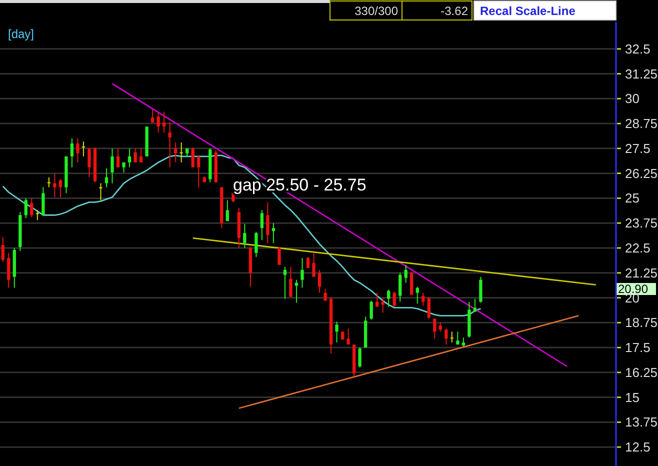 The height and width of the screenshot is (466, 658). Describe the element at coordinates (637, 348) in the screenshot. I see `y-tick-label: 17.5` at that location.